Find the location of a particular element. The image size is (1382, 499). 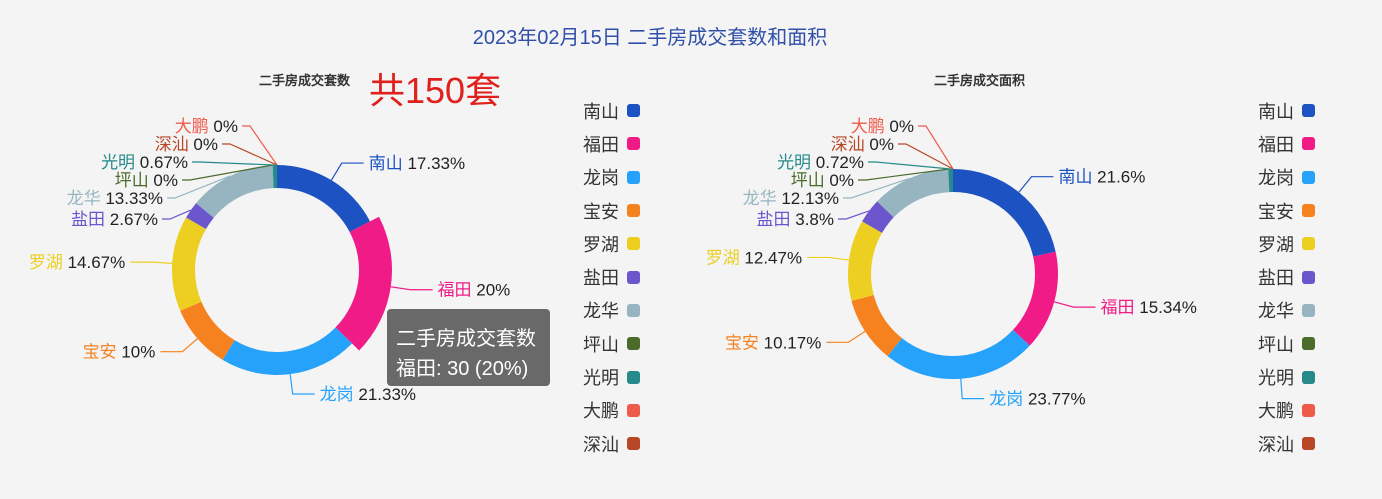

slice-label: 光明 0.67% is located at coordinates (144, 162).